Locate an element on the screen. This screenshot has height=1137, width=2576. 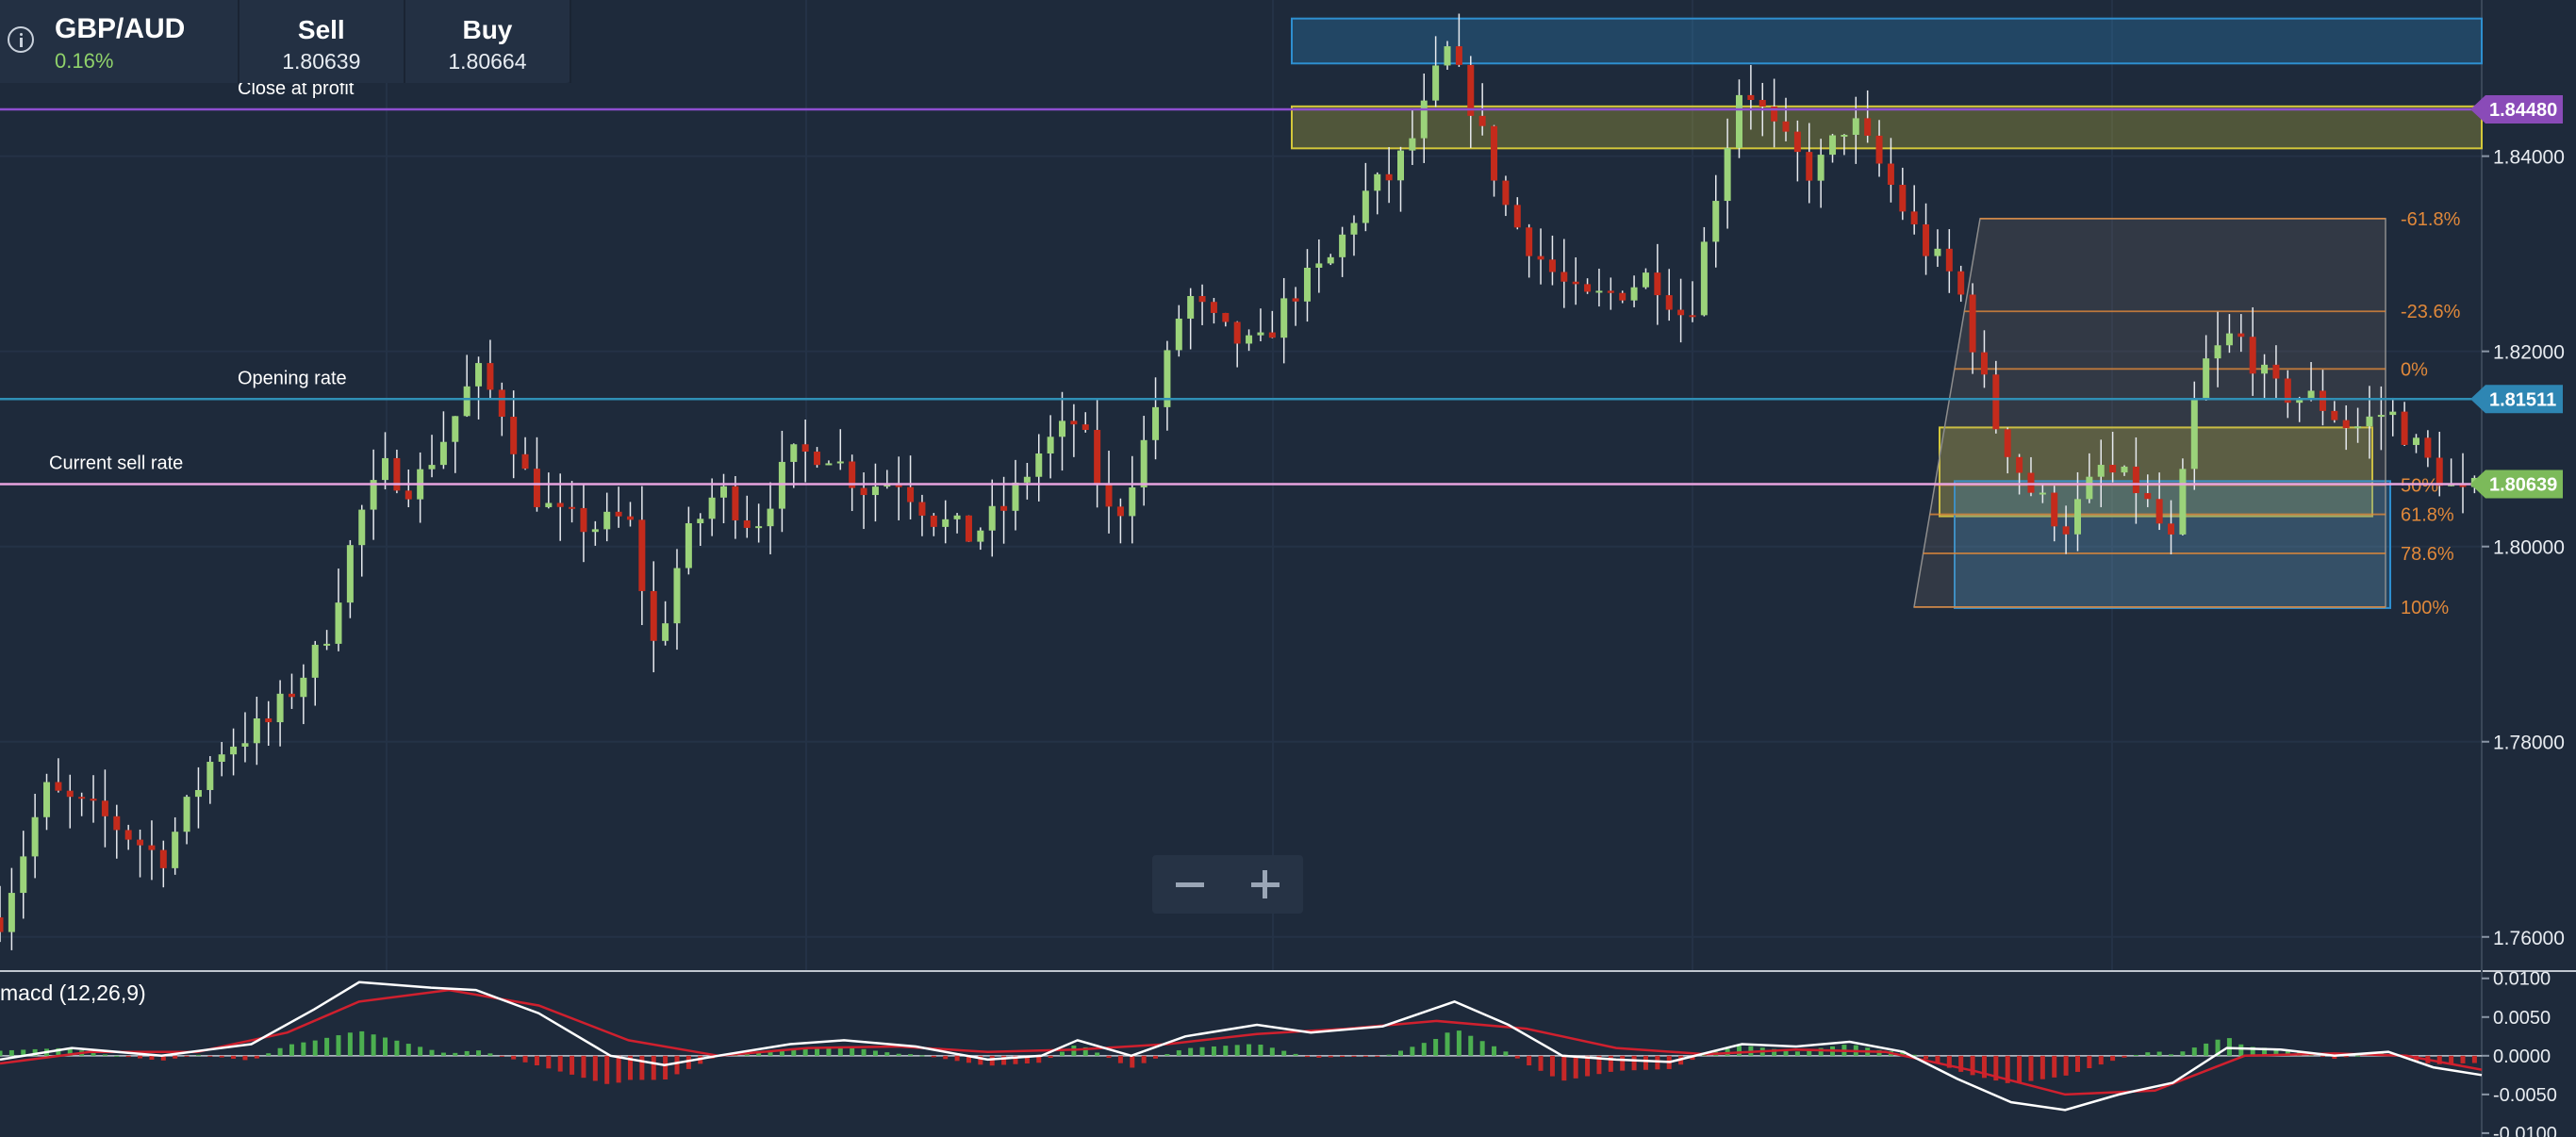
buy-label: Buy is located at coordinates (487, 29).